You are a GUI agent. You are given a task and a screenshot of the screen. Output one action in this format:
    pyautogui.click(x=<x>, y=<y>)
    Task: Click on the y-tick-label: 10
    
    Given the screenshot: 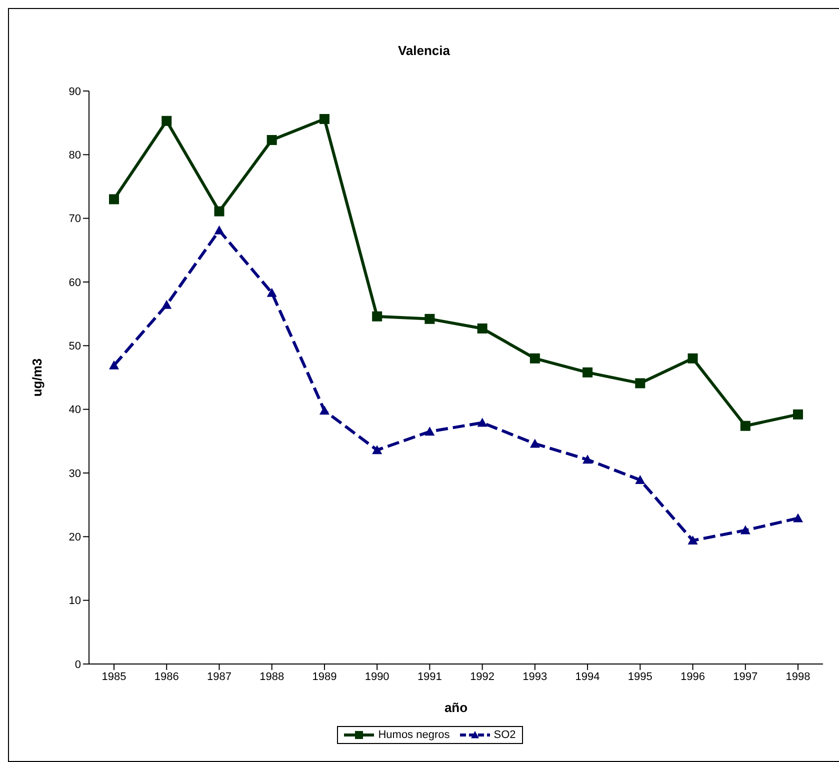 What is the action you would take?
    pyautogui.click(x=74, y=601)
    